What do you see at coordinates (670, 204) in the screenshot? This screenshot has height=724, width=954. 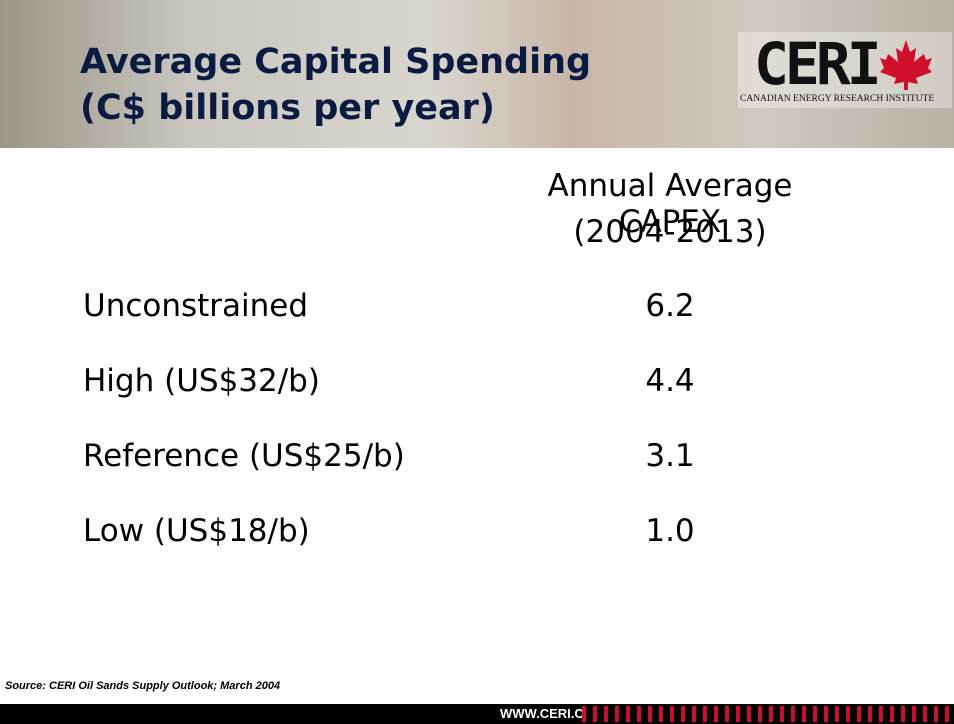 I see `column-header: Annual Average CAPEX` at bounding box center [670, 204].